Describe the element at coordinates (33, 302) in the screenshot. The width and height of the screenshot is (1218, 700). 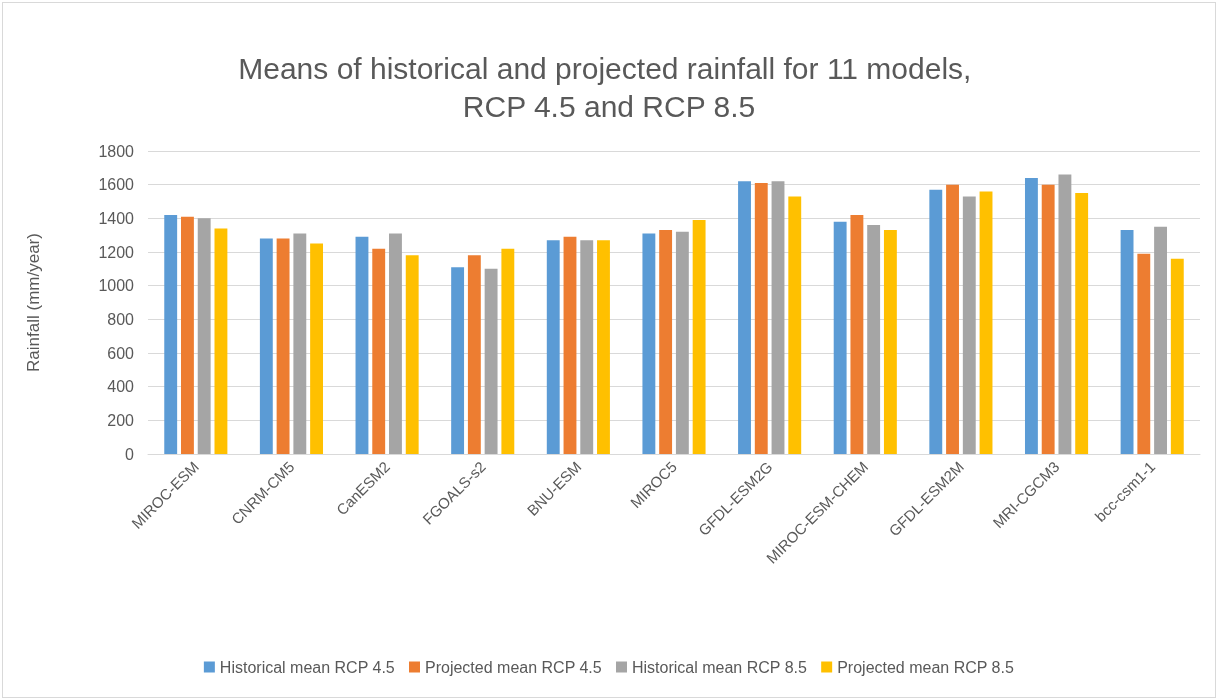
I see `y-axis-title: Rainfall (mm/year)` at that location.